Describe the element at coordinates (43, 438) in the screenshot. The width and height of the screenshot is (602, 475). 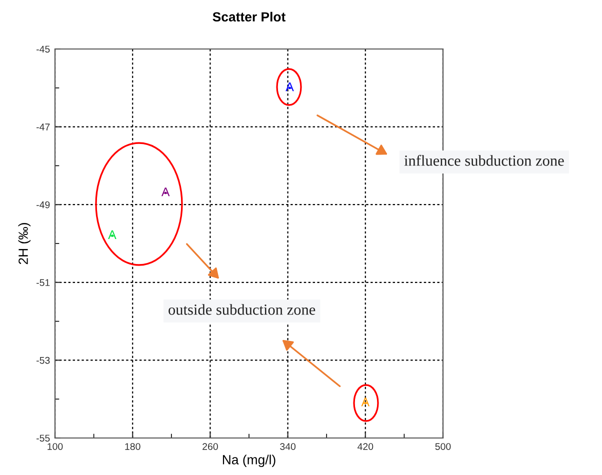
I see `y-tick-label: -55` at that location.